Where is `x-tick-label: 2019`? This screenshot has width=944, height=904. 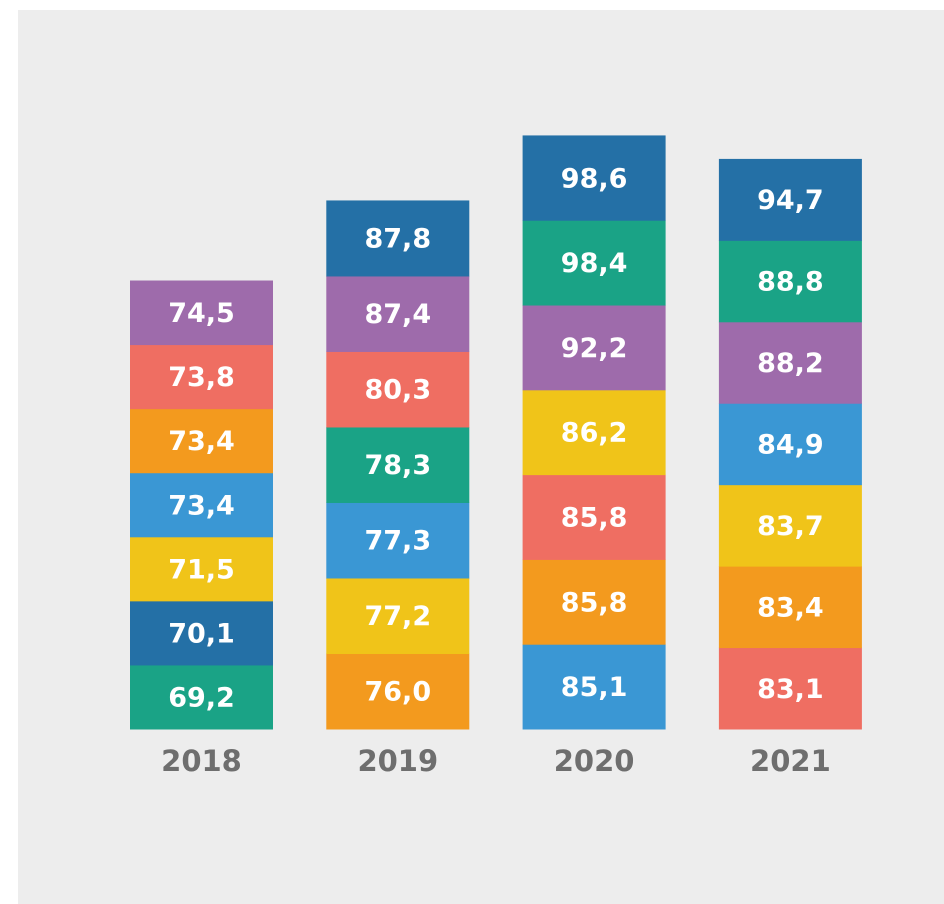 x-tick-label: 2019 is located at coordinates (397, 761).